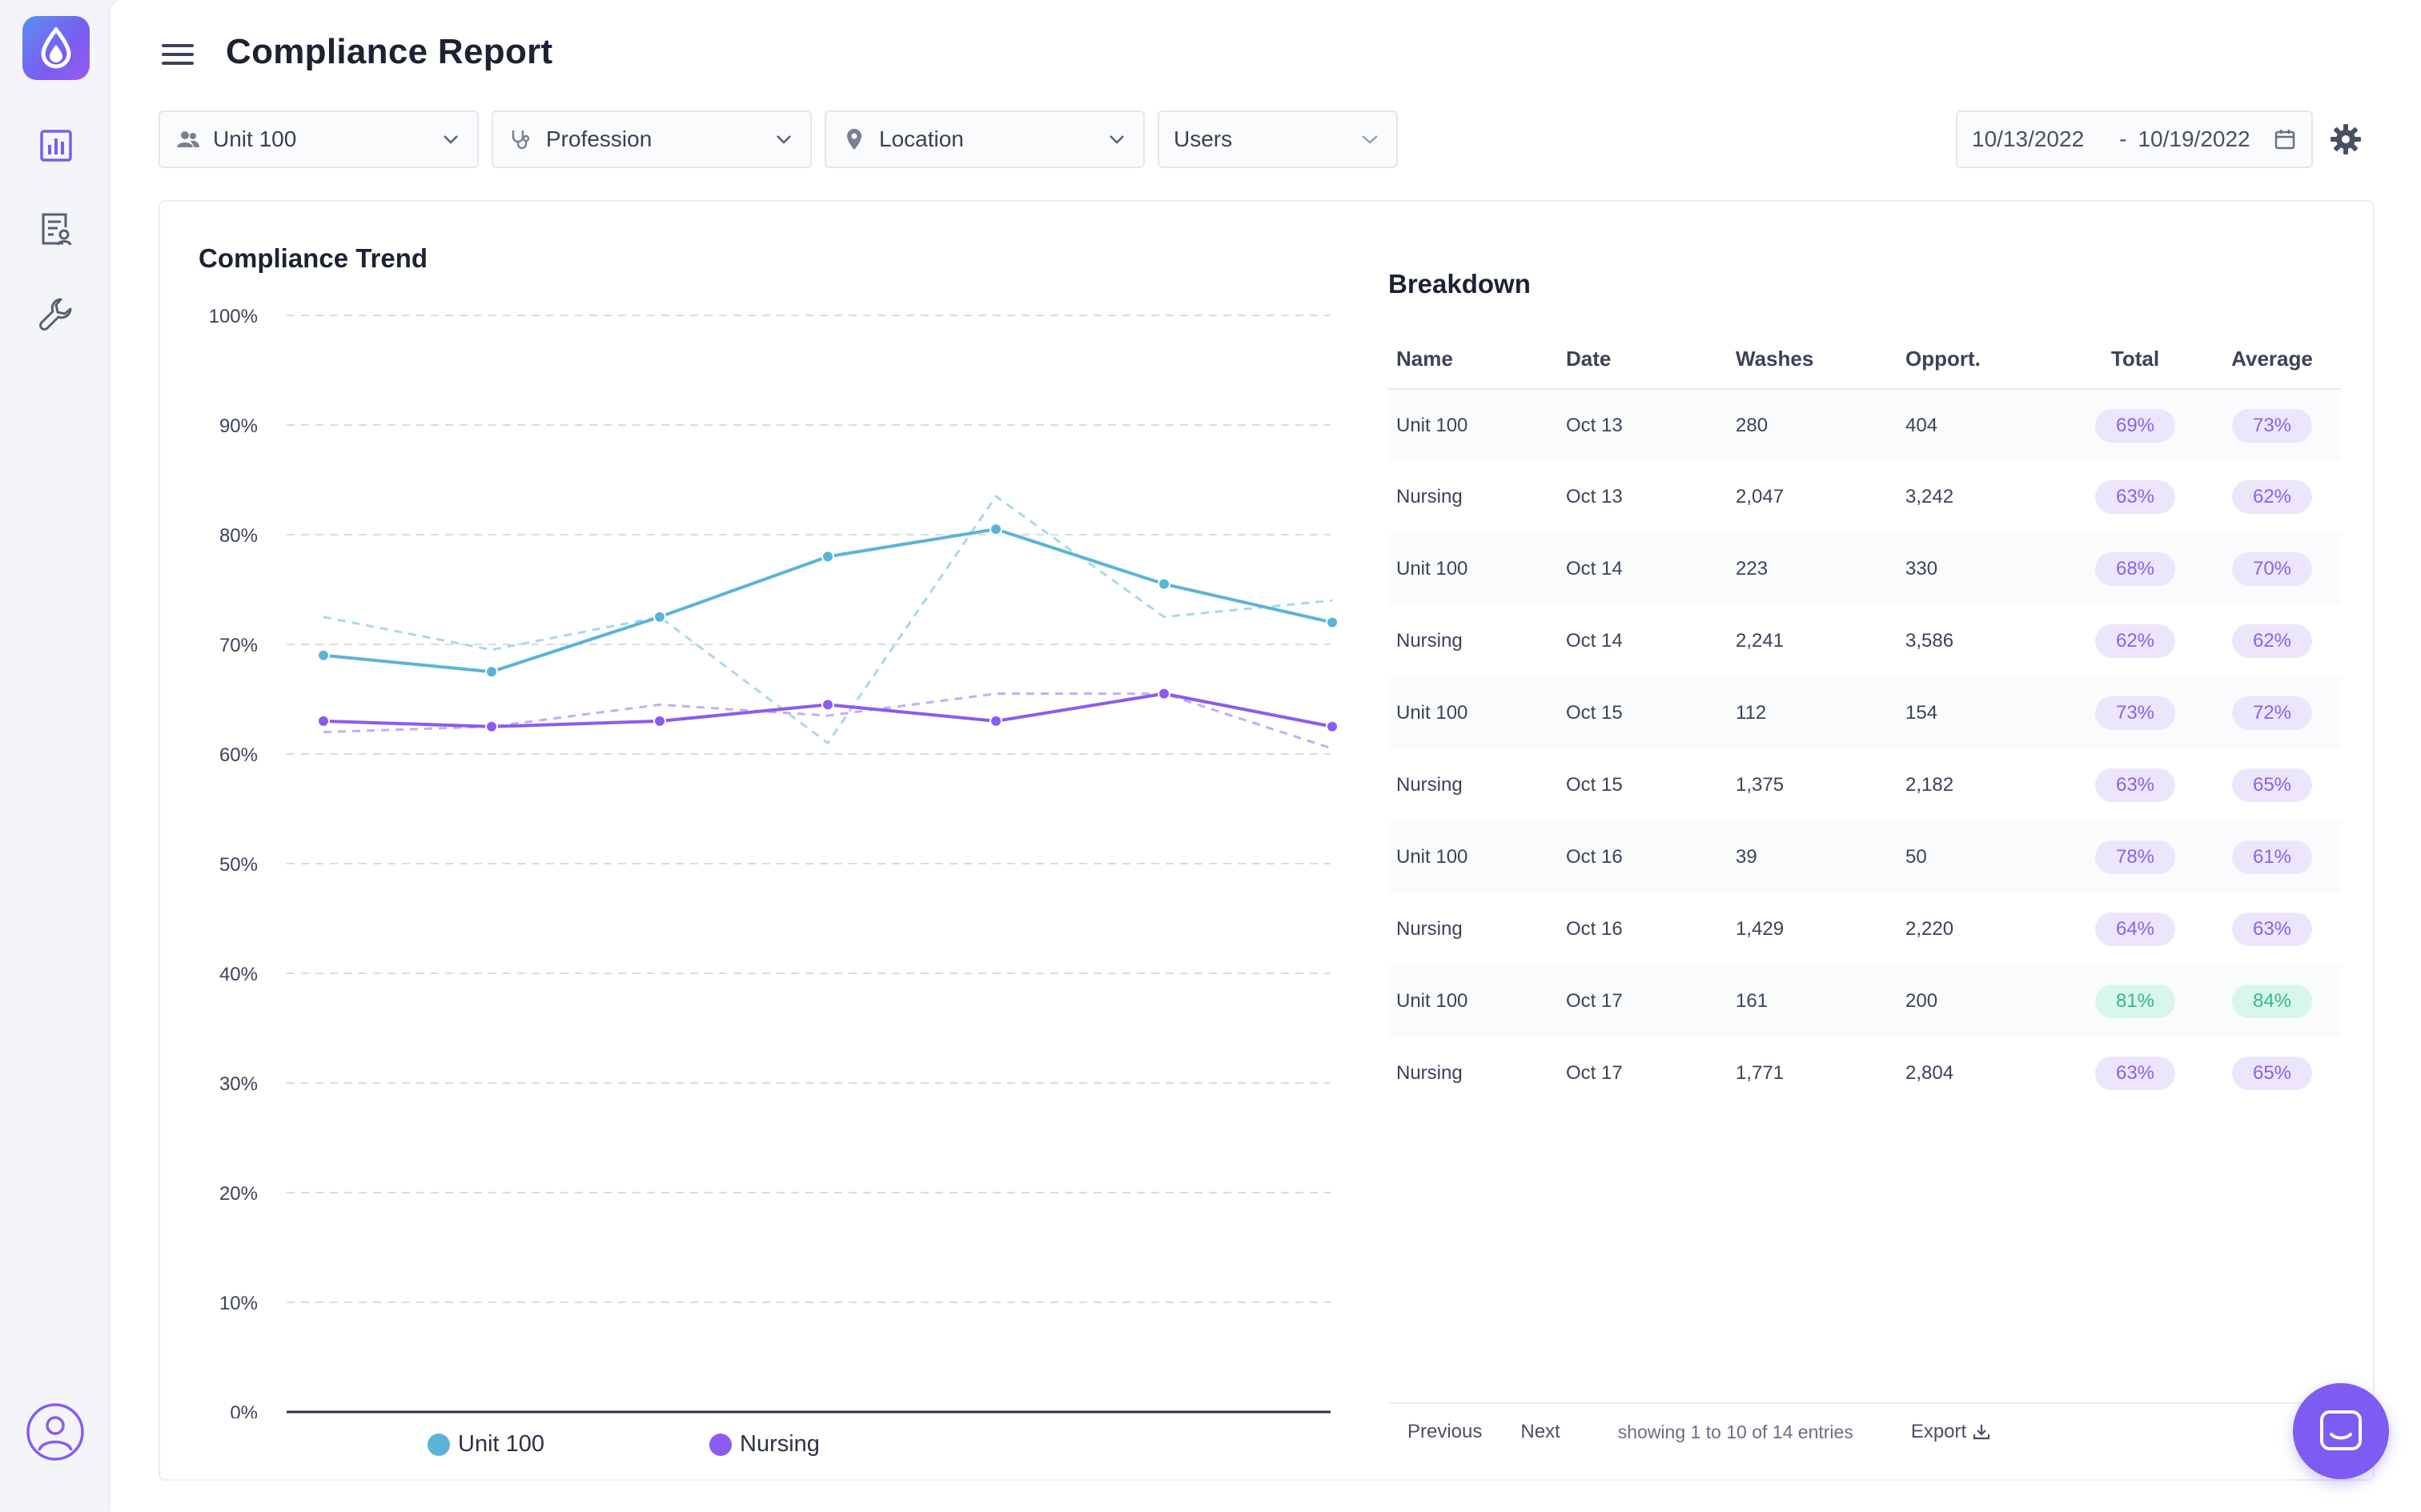  What do you see at coordinates (1865, 1001) in the screenshot?
I see `table-row: Unit 100 Oct 17 161 200 81% 84%` at bounding box center [1865, 1001].